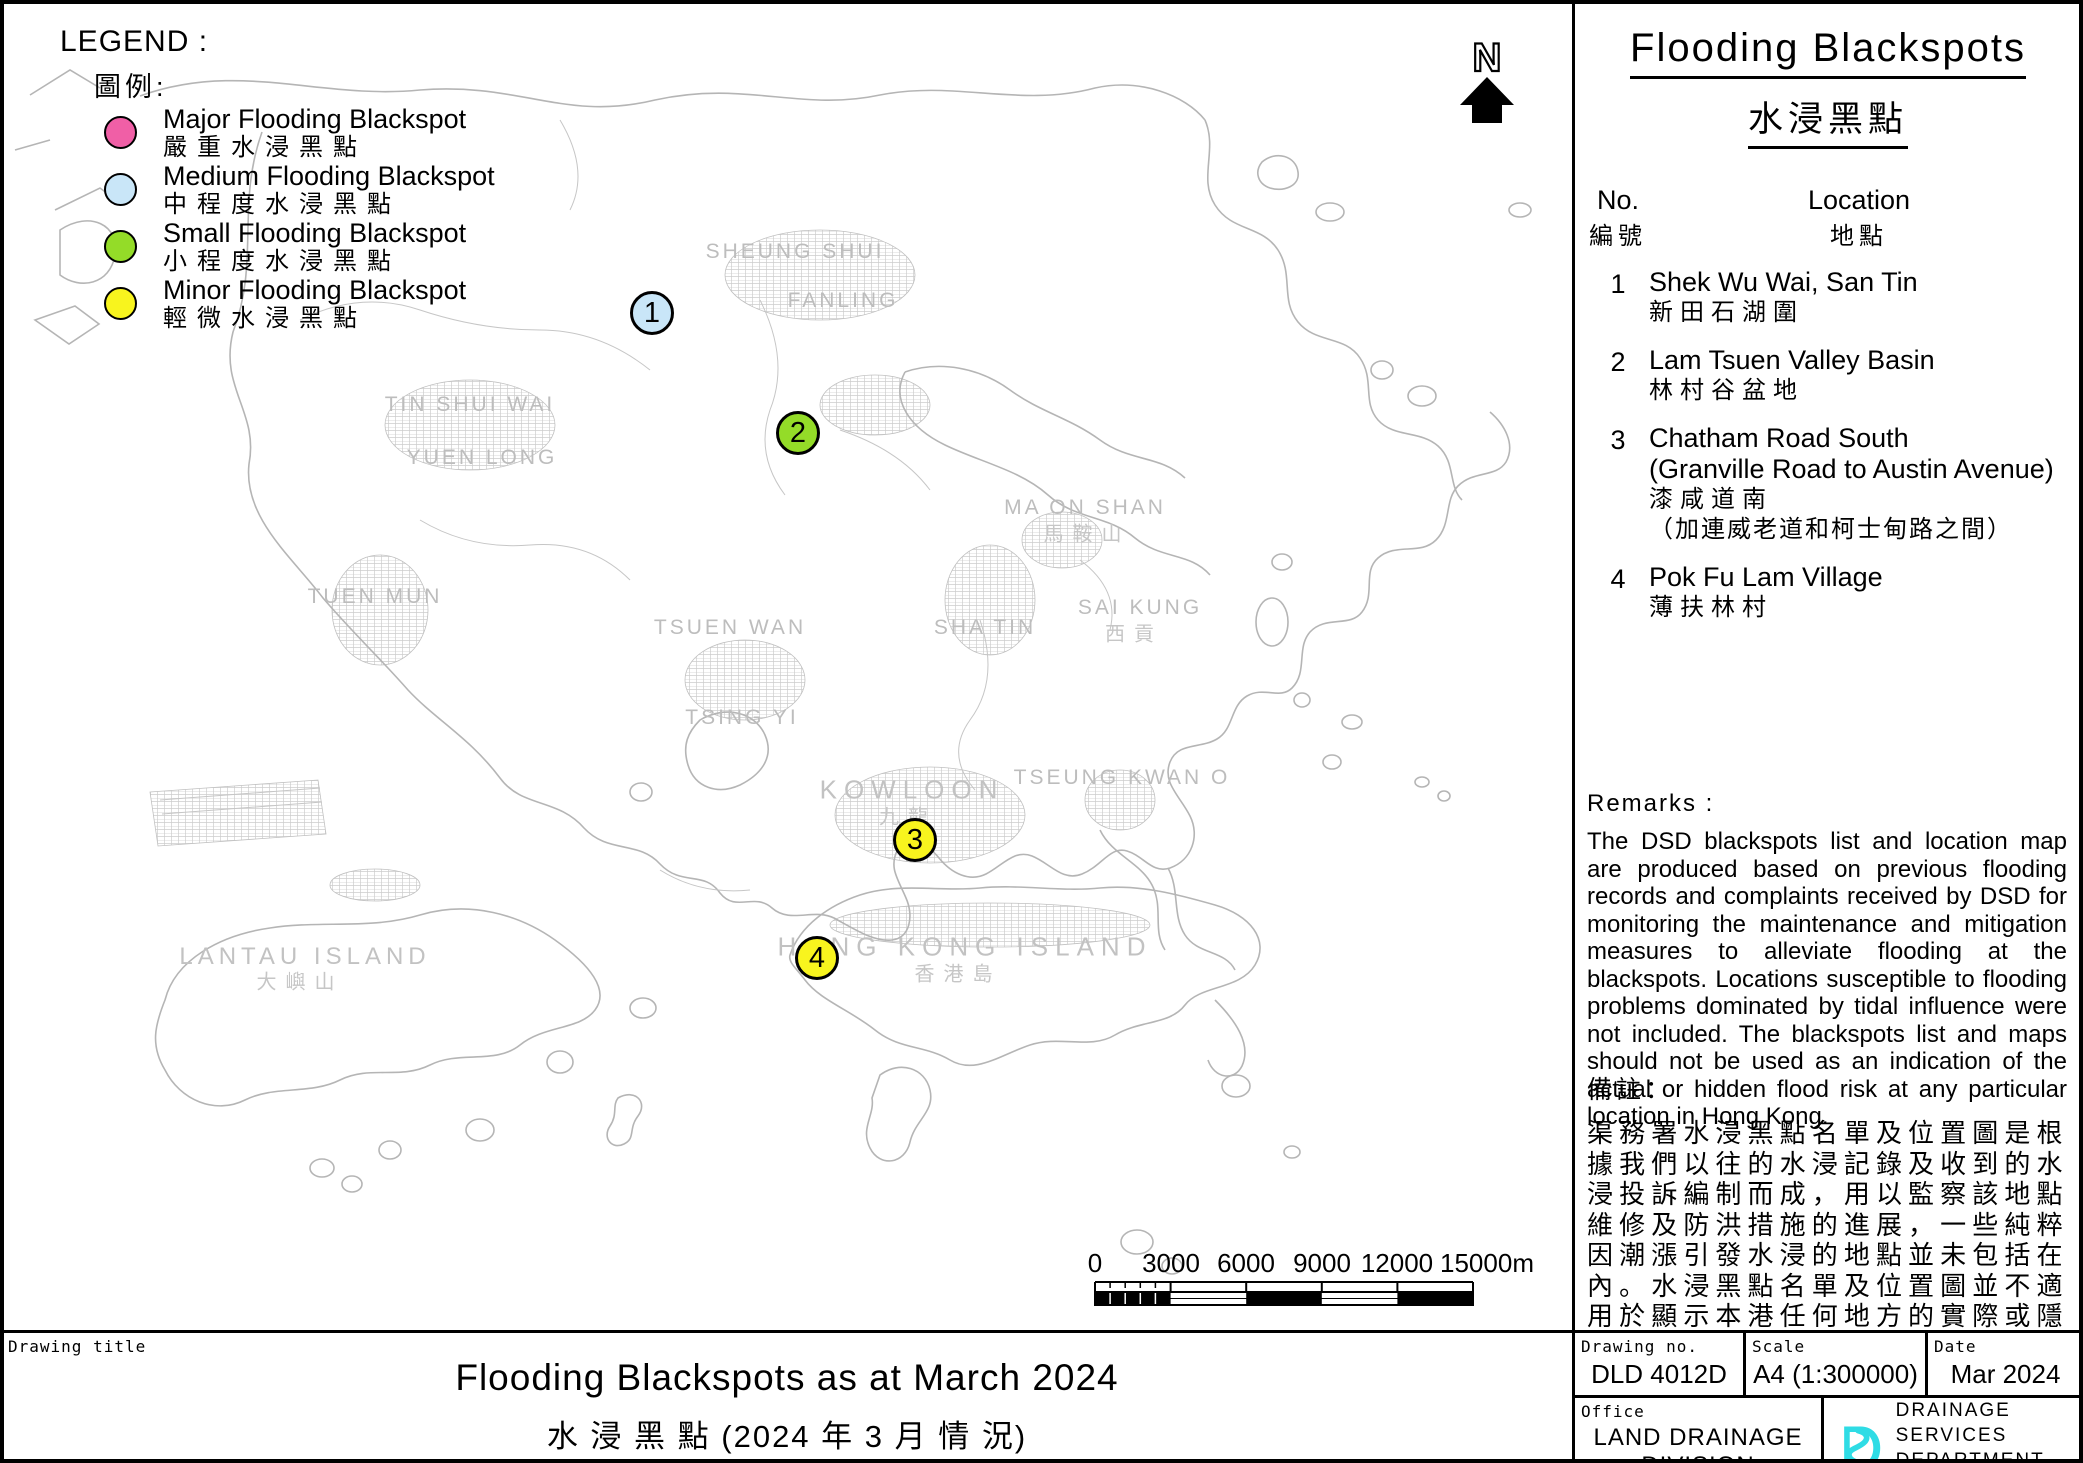 Image resolution: width=2083 pixels, height=1463 pixels. Describe the element at coordinates (915, 840) in the screenshot. I see `blackspot-marker-3: 3` at that location.